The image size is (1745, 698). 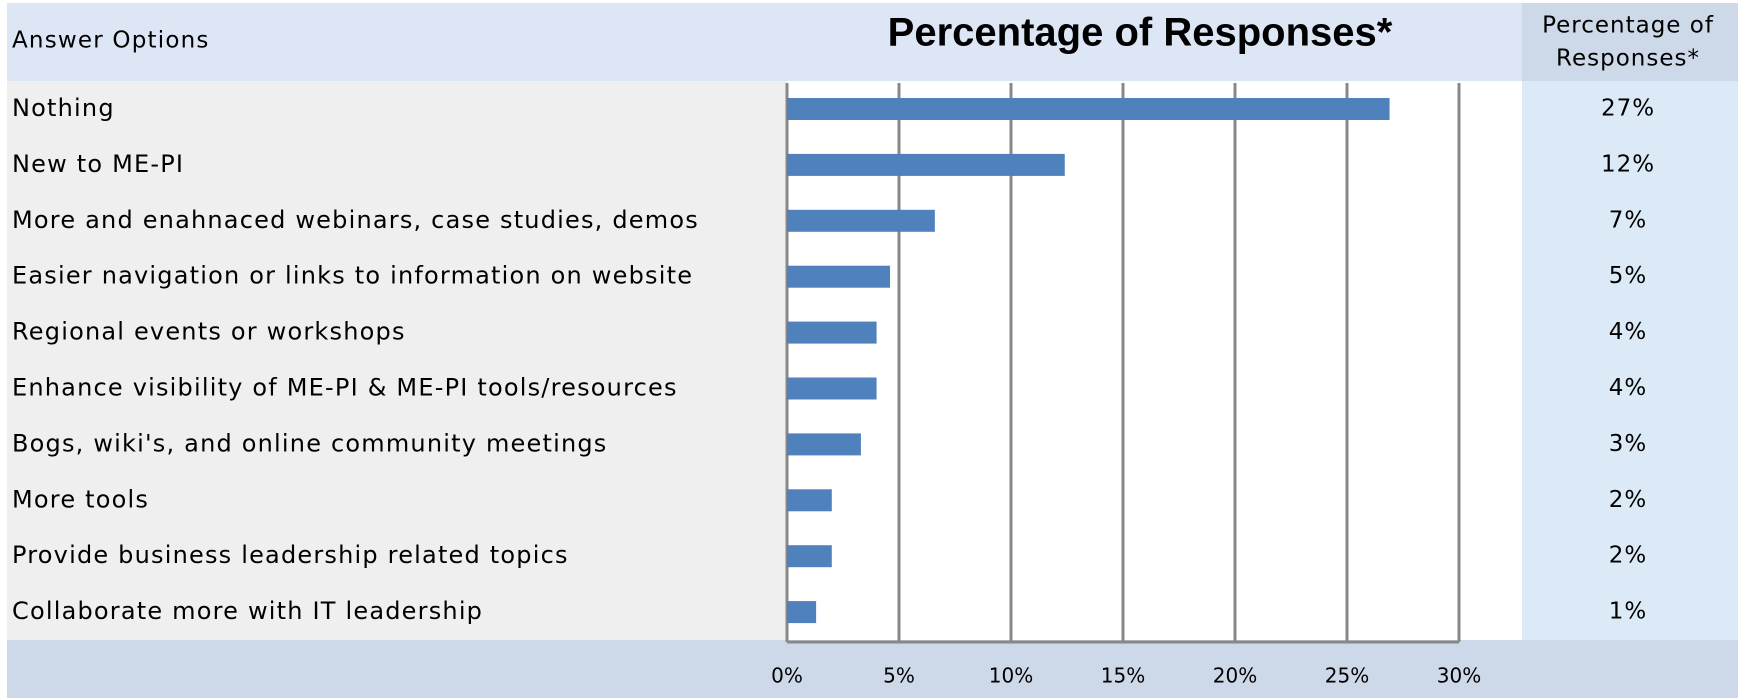 What do you see at coordinates (1628, 59) in the screenshot?
I see `value-header: Responses*` at bounding box center [1628, 59].